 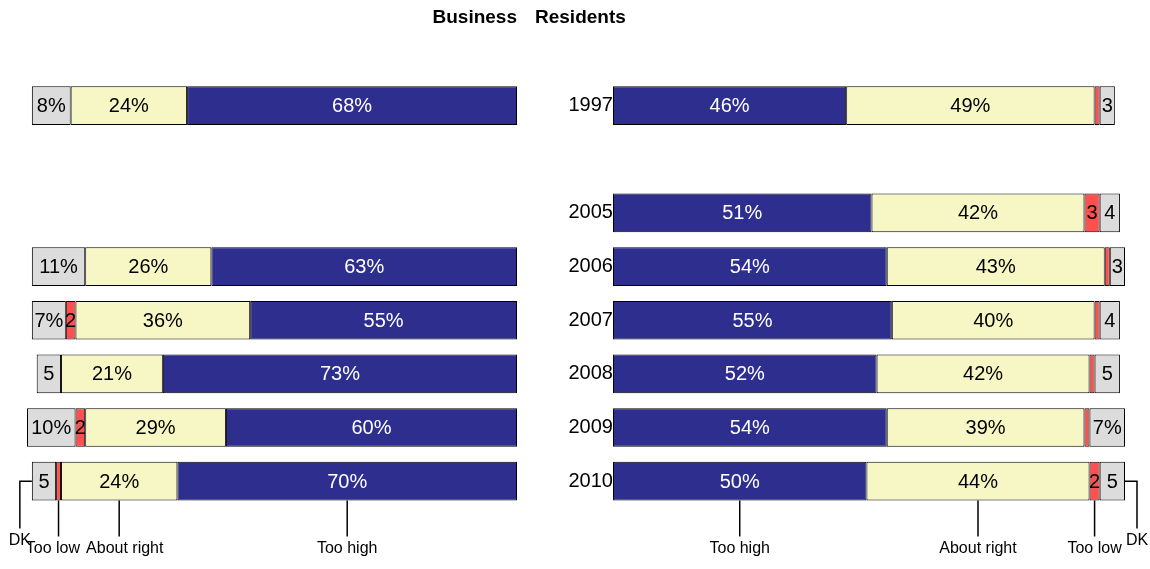 I want to click on data-label: 11%, so click(x=59, y=266).